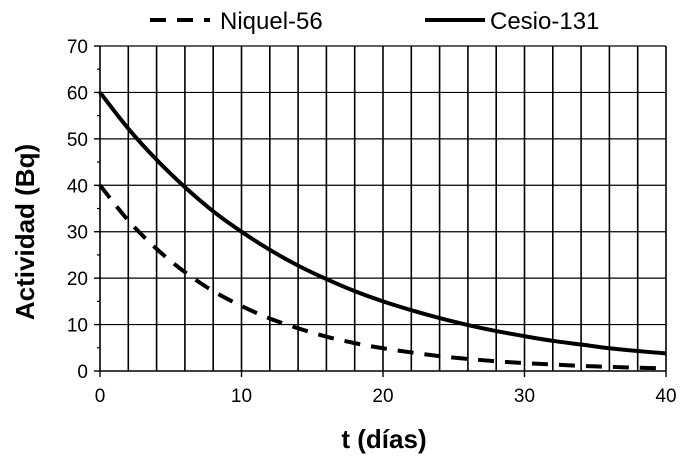  I want to click on x-tick-label: 30, so click(524, 396).